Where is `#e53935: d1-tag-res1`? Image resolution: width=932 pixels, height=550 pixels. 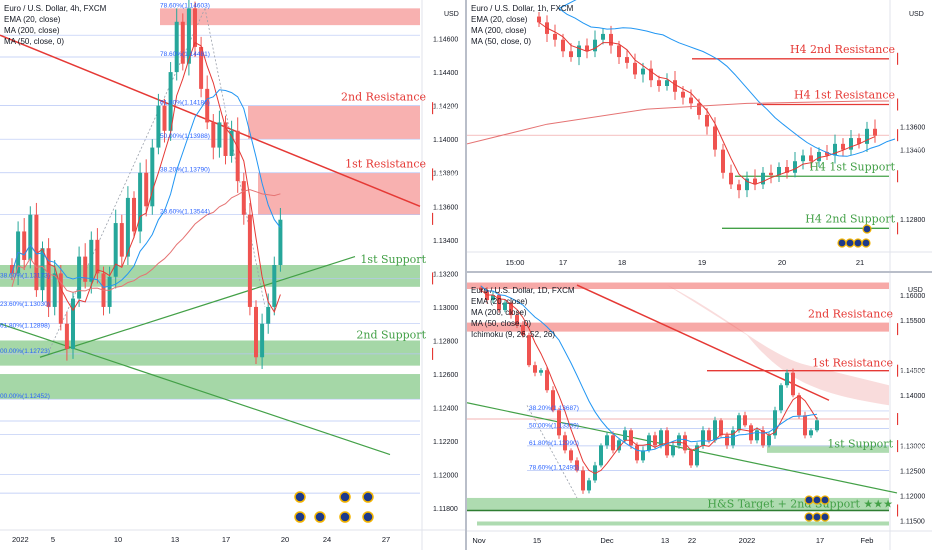
#e53935: d1-tag-res1 is located at coordinates (916, 371).